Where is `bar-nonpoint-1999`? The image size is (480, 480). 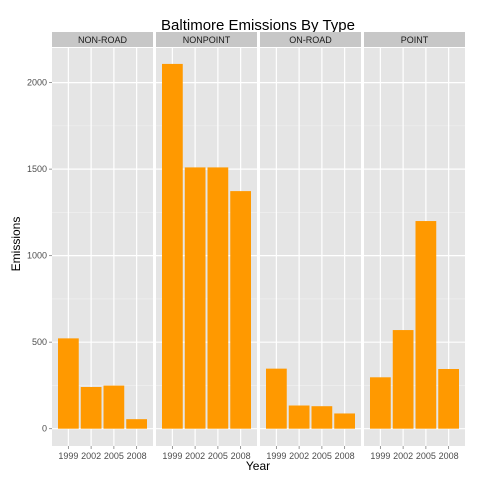 bar-nonpoint-1999 is located at coordinates (172, 246).